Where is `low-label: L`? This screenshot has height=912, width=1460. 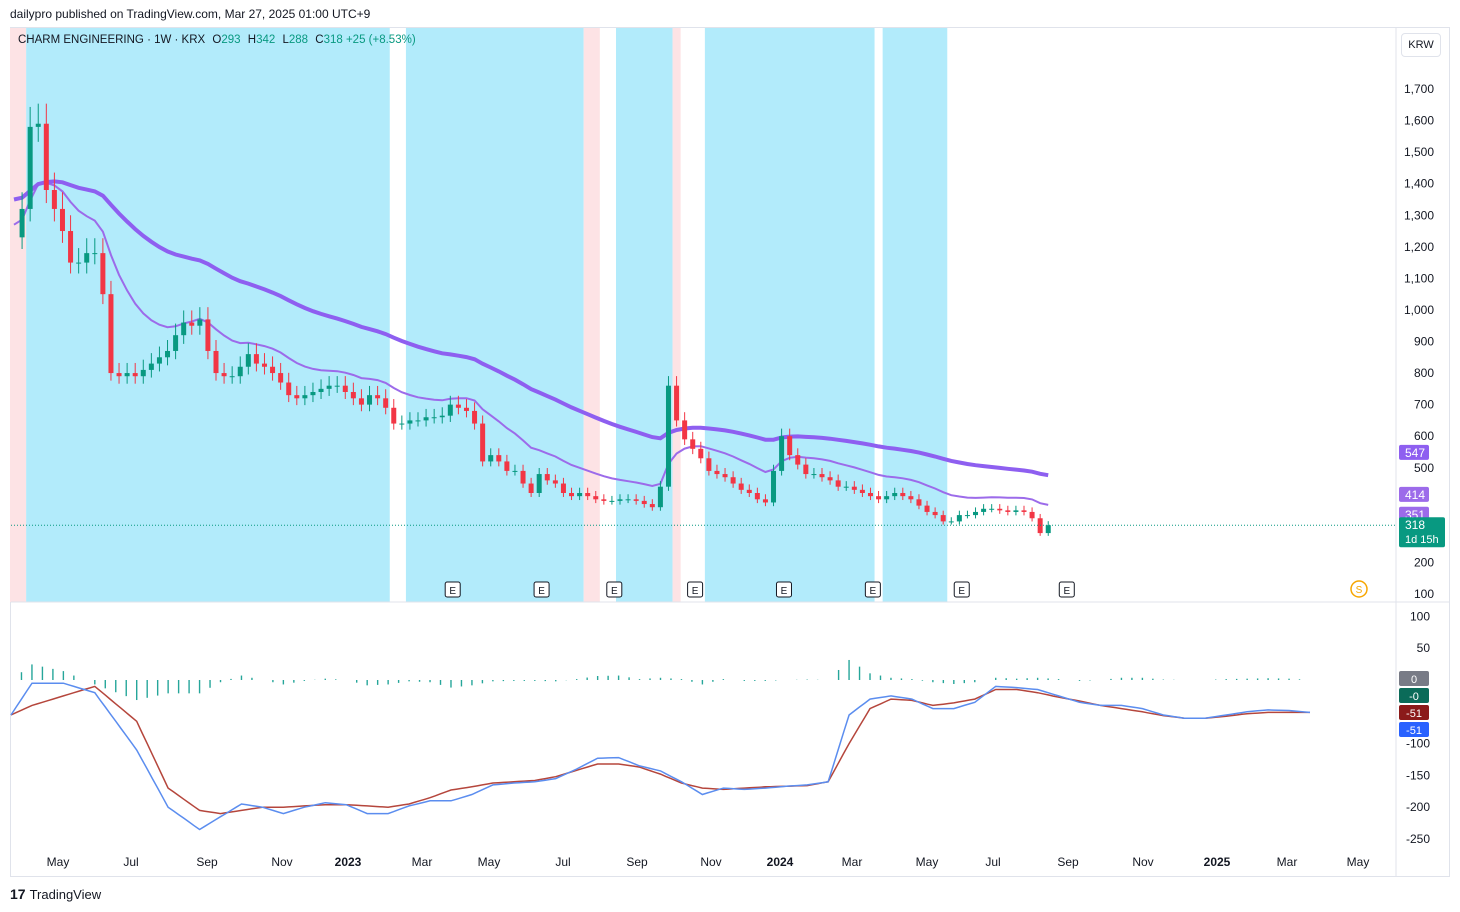
low-label: L is located at coordinates (285, 40).